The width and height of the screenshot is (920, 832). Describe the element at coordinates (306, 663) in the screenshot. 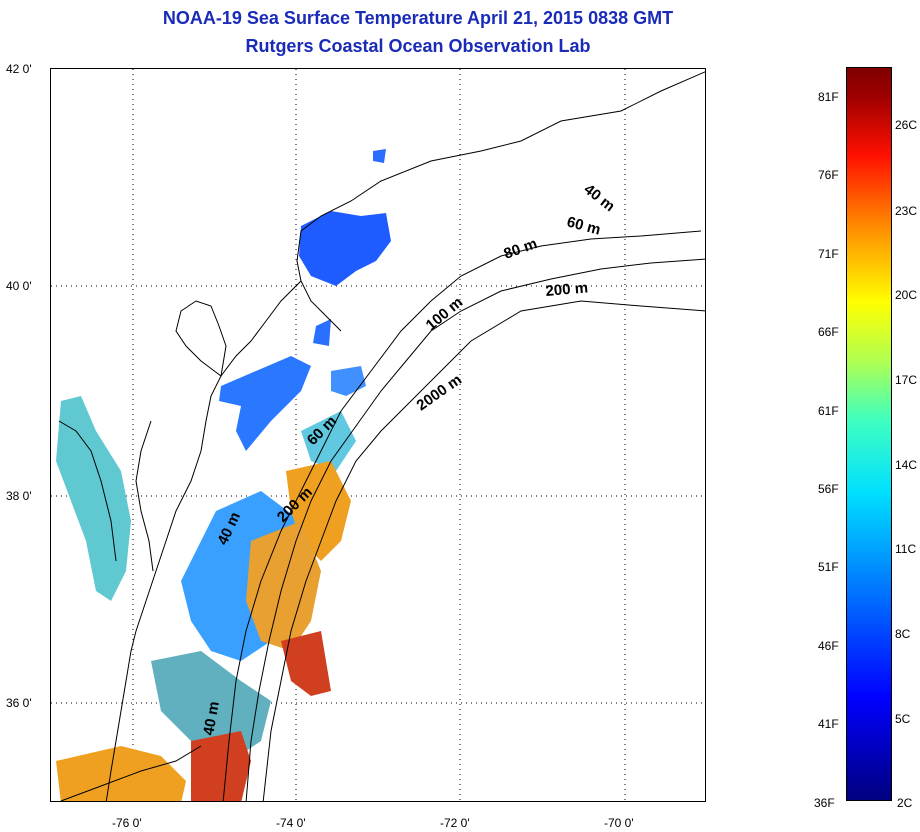

I see `sst-patch-hot` at that location.